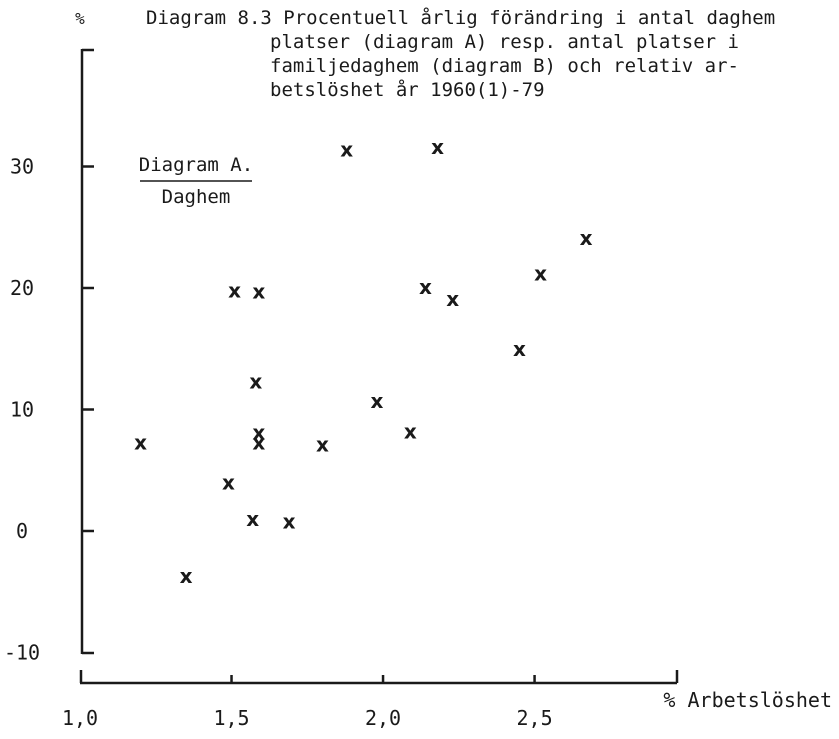 Image resolution: width=839 pixels, height=739 pixels. Describe the element at coordinates (22, 653) in the screenshot. I see `y-tick-label: -10` at that location.